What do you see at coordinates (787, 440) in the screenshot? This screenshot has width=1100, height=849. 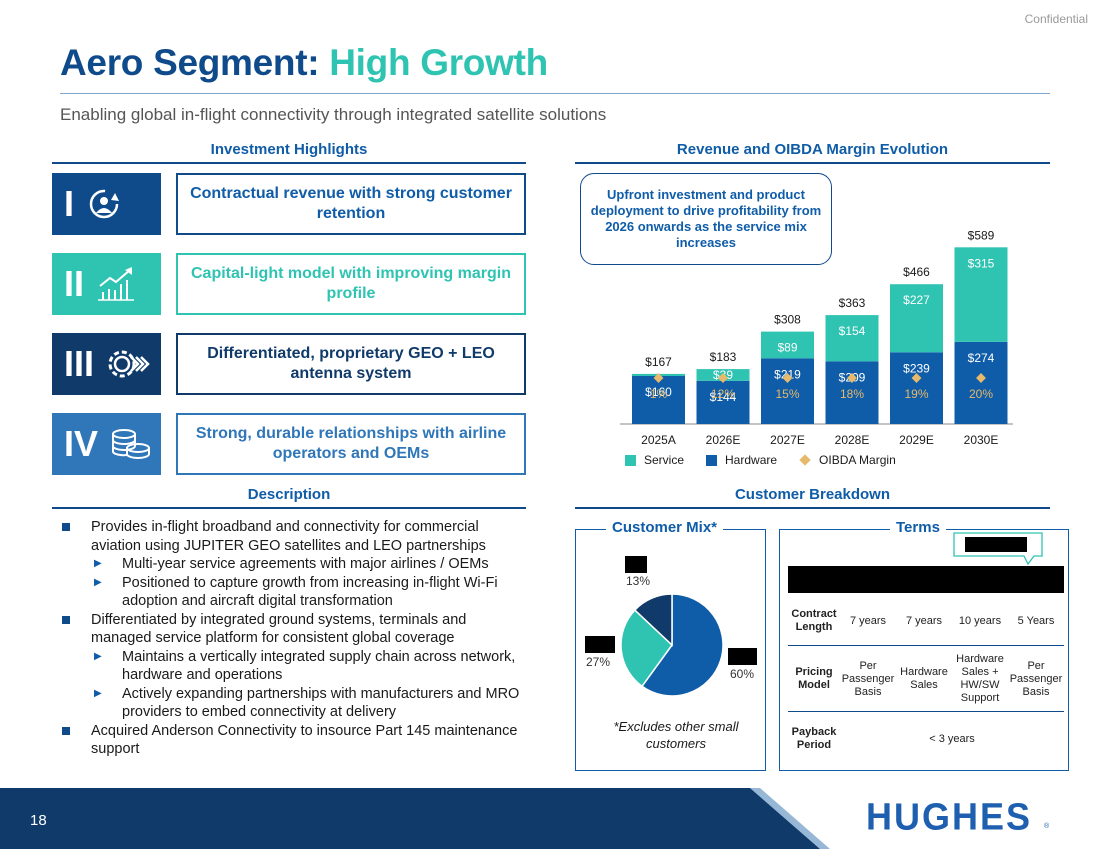 I see `x-tick-label: 2027E` at bounding box center [787, 440].